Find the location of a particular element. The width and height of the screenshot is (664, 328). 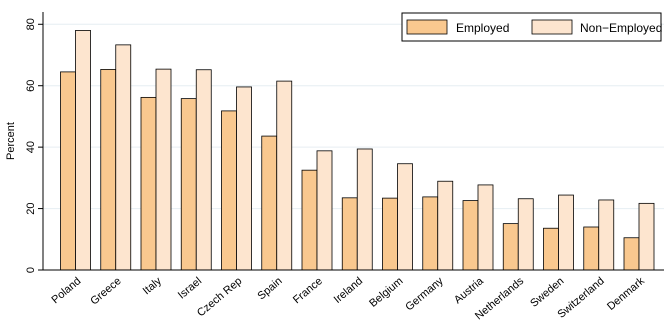

legend-label-non-employed: Non−Employed is located at coordinates (621, 28).